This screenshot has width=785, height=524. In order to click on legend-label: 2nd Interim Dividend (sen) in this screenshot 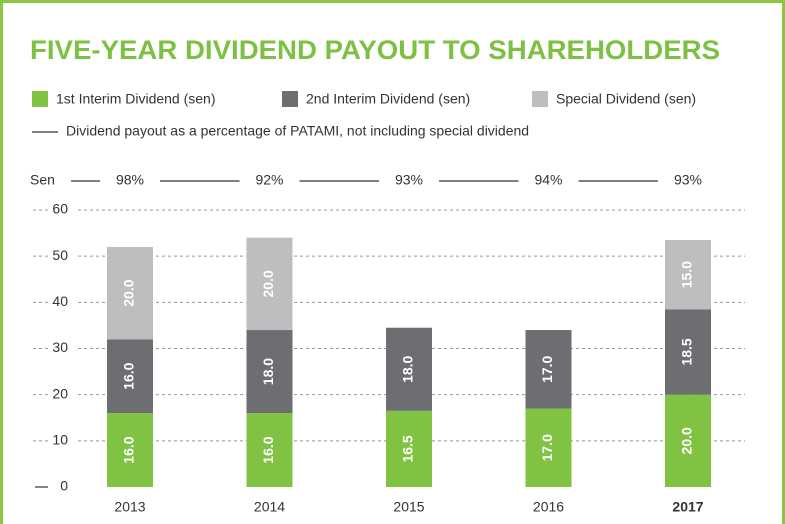, I will do `click(388, 99)`.